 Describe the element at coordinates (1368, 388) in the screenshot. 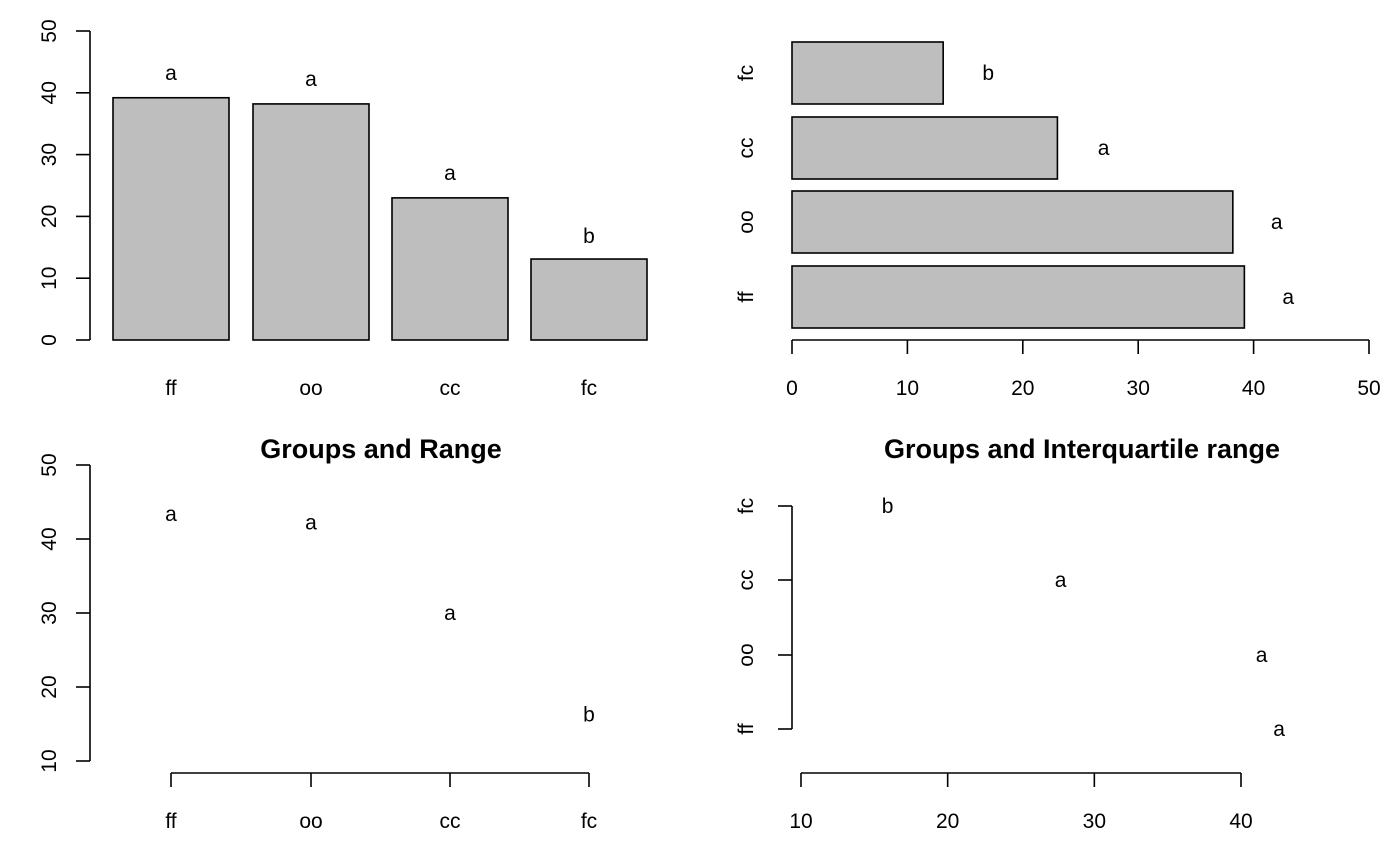

I see `x-tick-label: 50` at that location.